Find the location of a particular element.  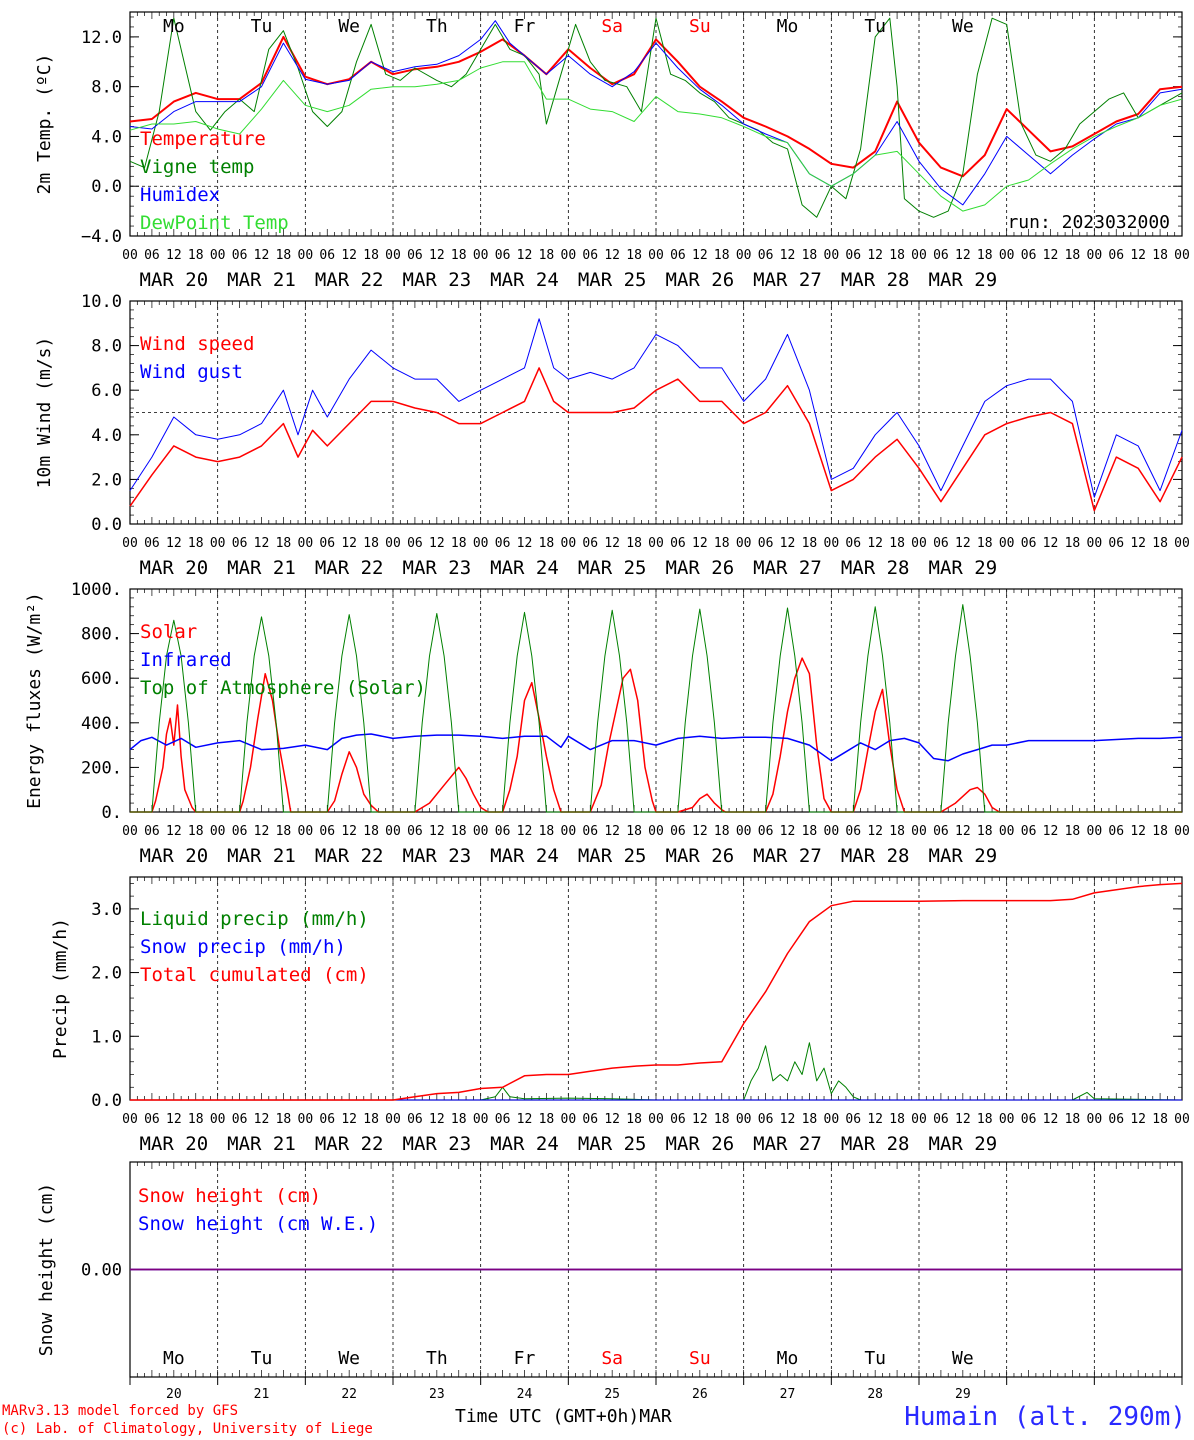

weekday-label: We is located at coordinates (349, 1358).